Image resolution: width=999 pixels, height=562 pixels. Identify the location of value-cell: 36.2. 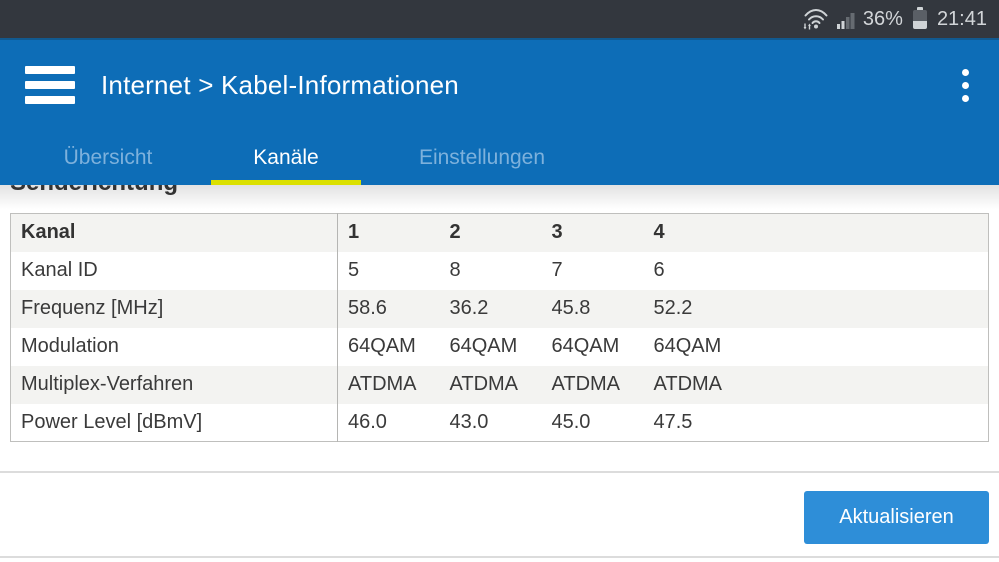
(469, 308).